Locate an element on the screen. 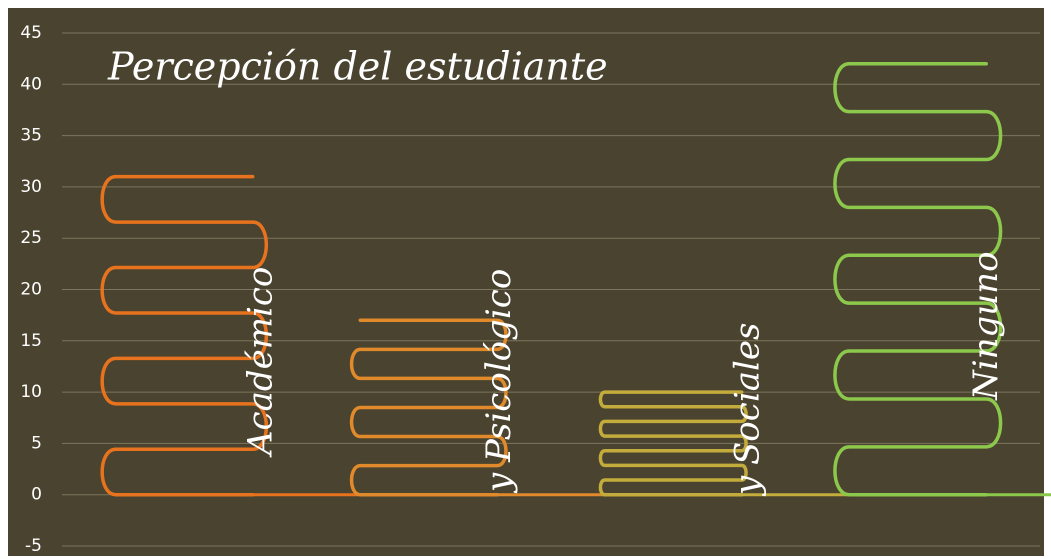  x-tick-label: Ninguno is located at coordinates (986, 326).